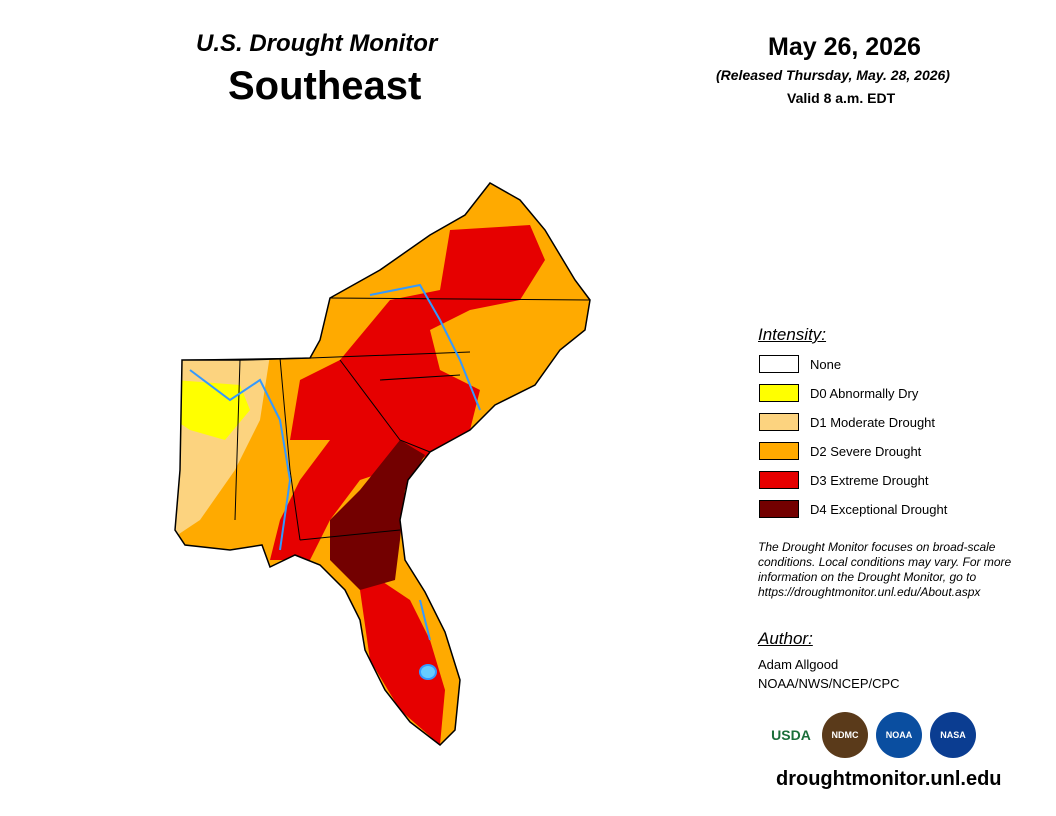 This screenshot has width=1056, height=816. Describe the element at coordinates (212, 410) in the screenshot. I see `d0-area` at that location.